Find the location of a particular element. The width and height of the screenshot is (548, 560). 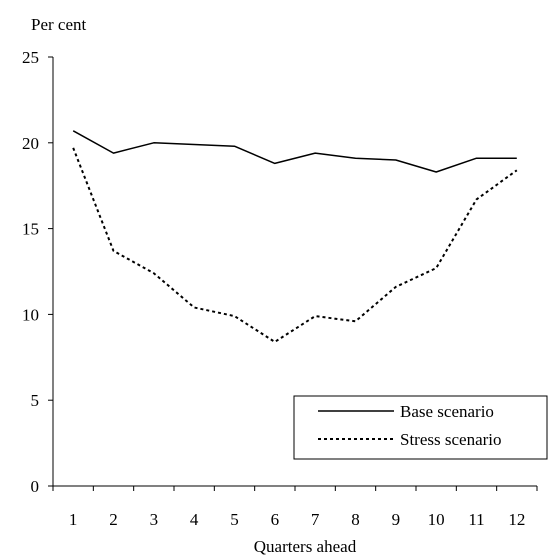

x-tick-label: 3 is located at coordinates (154, 519).